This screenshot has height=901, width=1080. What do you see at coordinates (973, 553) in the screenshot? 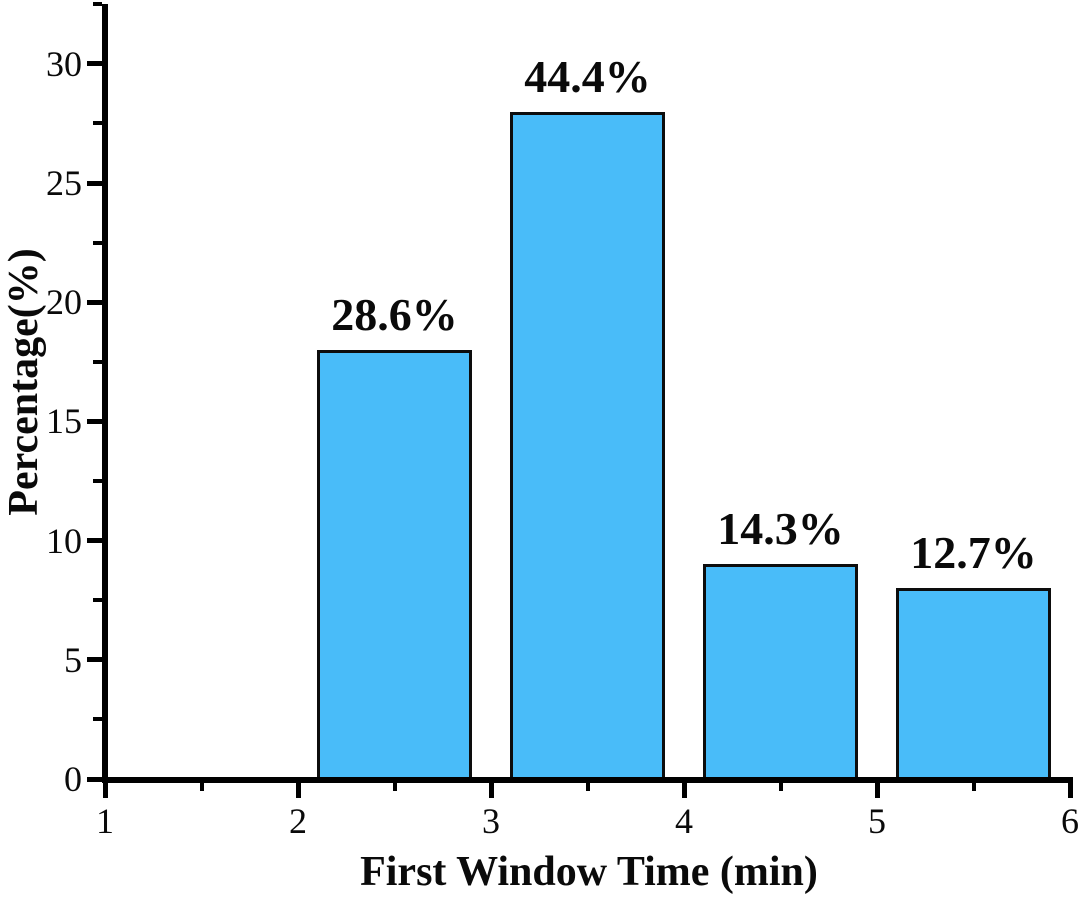
I see `bar-value-label: 12.7%` at bounding box center [973, 553].